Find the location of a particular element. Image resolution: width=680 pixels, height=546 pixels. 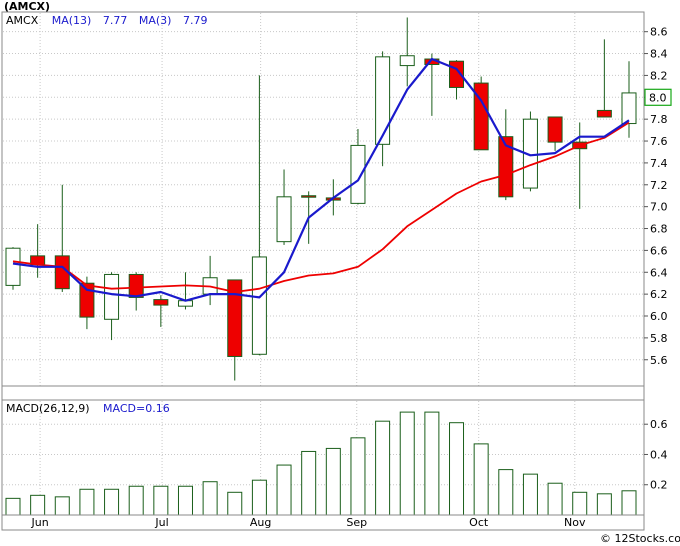

last-price-label: 8.0 is located at coordinates (658, 97).